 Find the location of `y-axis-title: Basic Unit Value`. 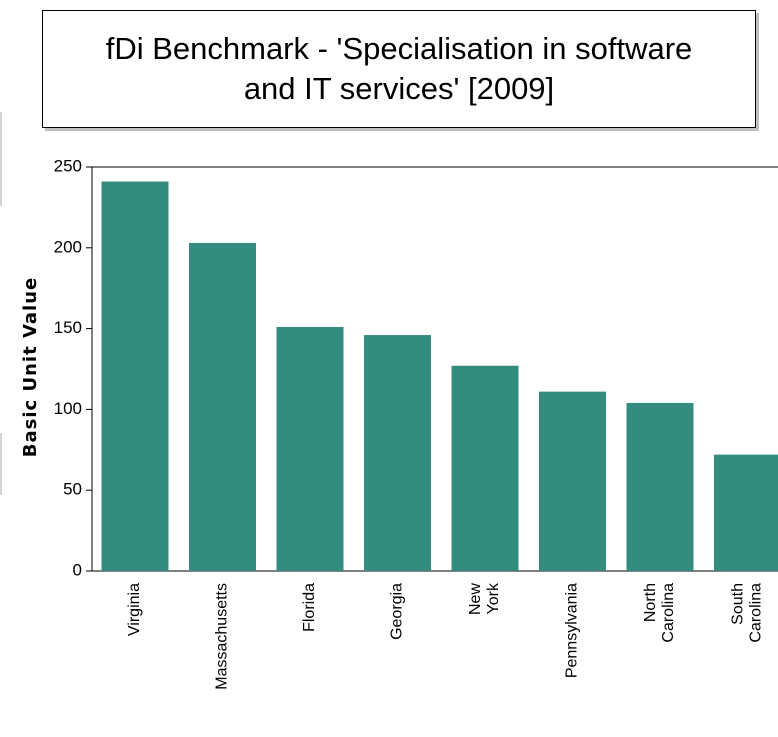

y-axis-title: Basic Unit Value is located at coordinates (30, 367).